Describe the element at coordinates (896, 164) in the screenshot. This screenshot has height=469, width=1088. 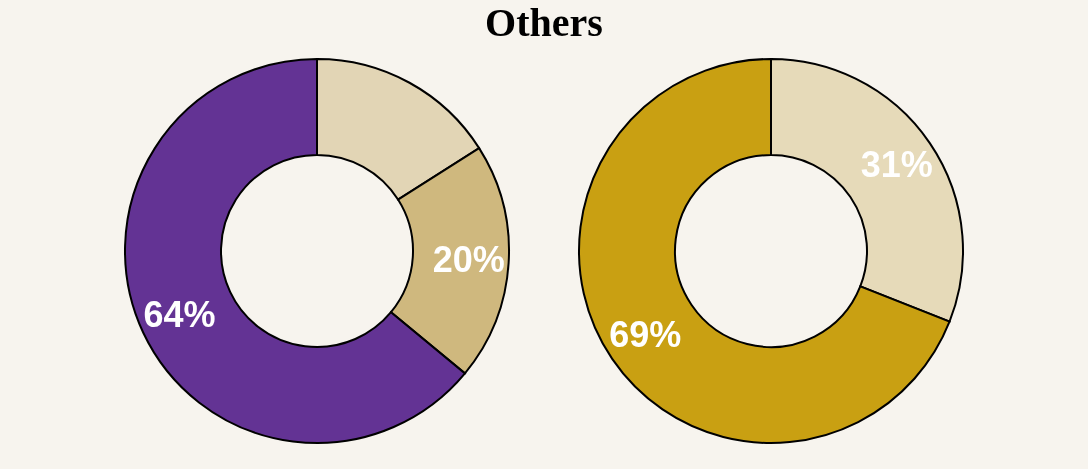
I see `data-label: 31%` at that location.